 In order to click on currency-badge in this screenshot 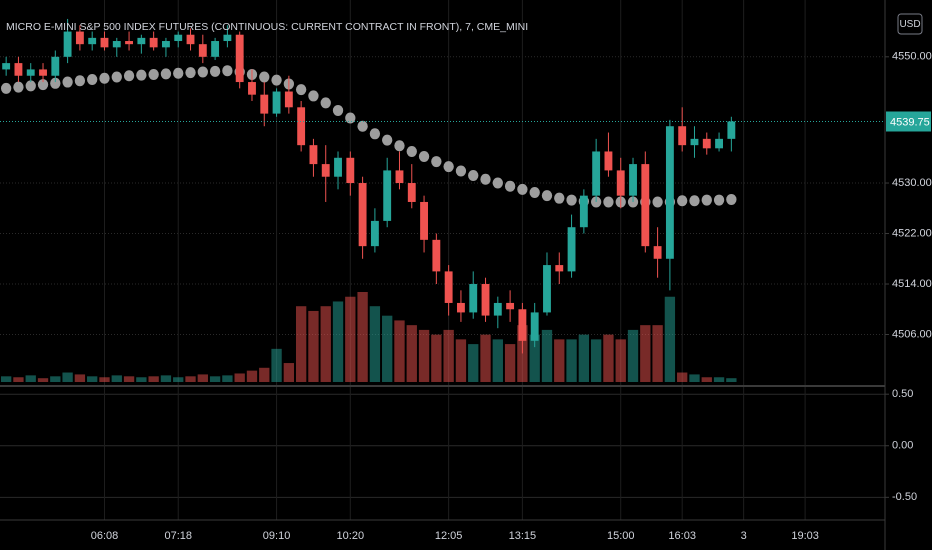, I will do `click(910, 24)`.